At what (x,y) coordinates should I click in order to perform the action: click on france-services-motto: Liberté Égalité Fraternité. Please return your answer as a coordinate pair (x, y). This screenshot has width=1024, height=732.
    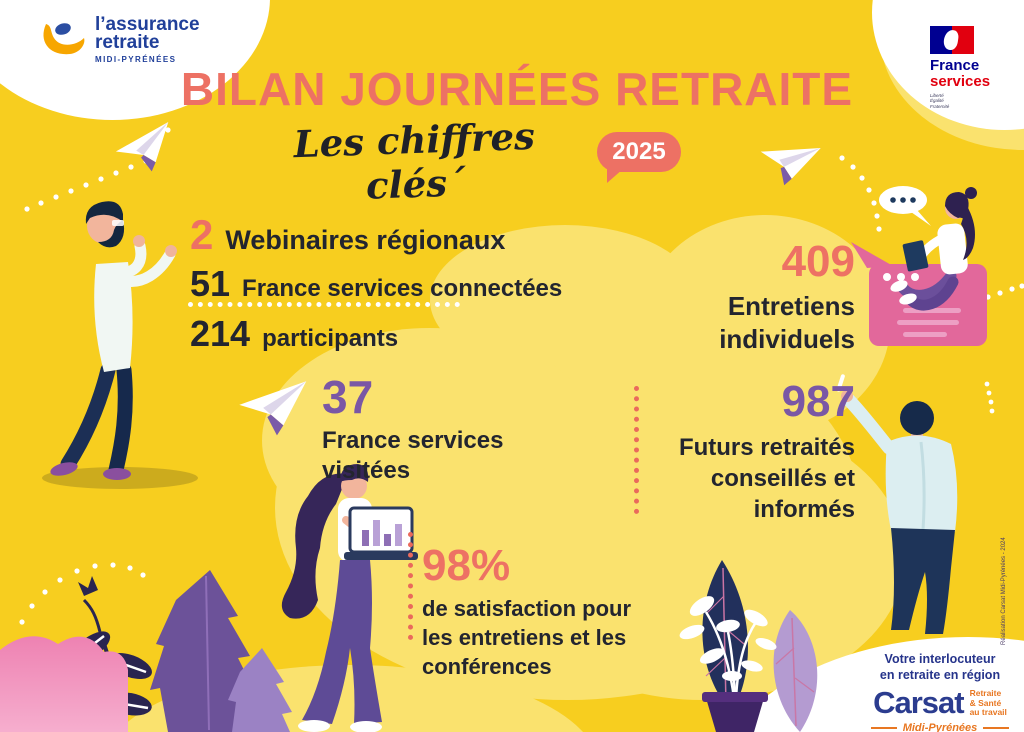
    Looking at the image, I should click on (940, 101).